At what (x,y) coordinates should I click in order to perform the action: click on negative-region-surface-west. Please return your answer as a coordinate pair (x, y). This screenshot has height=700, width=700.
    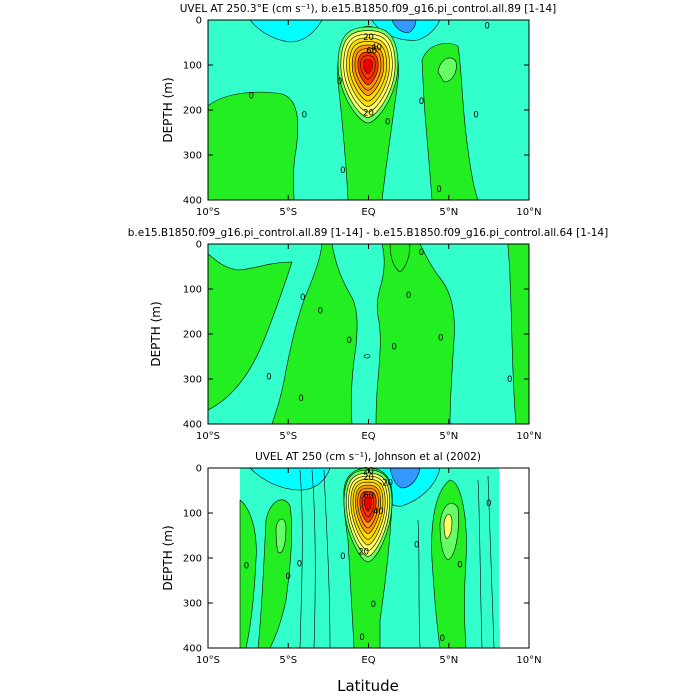
    Looking at the image, I should click on (286, 31).